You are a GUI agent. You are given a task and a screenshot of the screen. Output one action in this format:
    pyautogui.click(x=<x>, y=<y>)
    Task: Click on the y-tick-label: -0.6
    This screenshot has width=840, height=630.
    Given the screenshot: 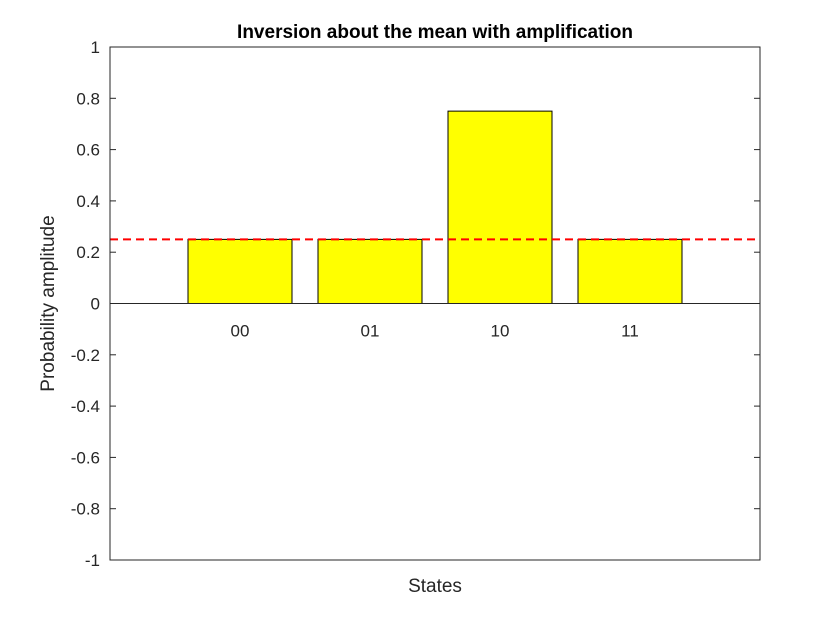 What is the action you would take?
    pyautogui.click(x=85, y=457)
    